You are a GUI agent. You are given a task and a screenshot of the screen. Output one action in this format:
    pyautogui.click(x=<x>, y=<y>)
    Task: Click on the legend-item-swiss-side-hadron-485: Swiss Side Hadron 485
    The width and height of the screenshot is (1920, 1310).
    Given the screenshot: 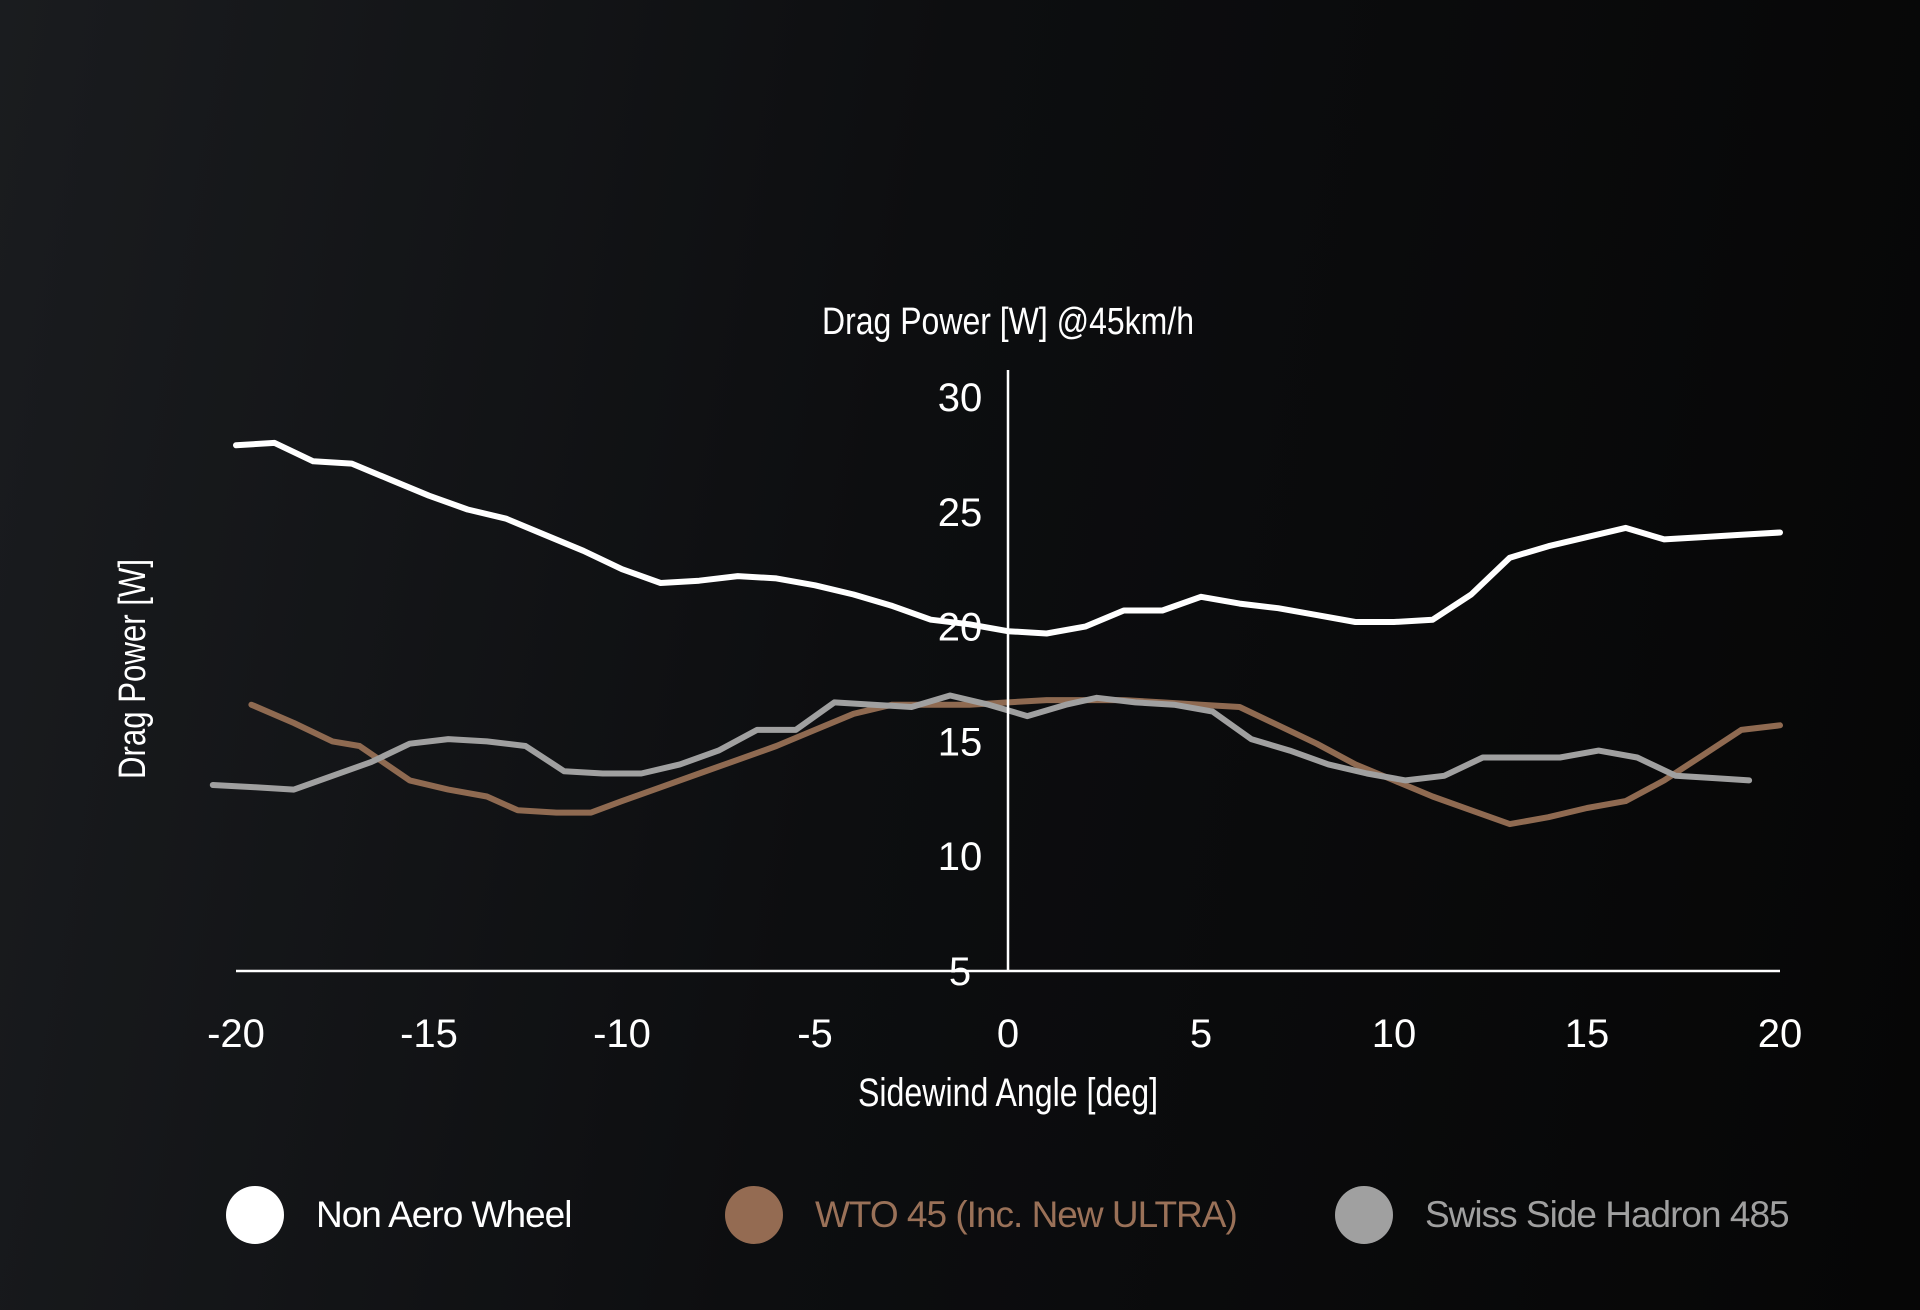 What is the action you would take?
    pyautogui.click(x=1562, y=1215)
    